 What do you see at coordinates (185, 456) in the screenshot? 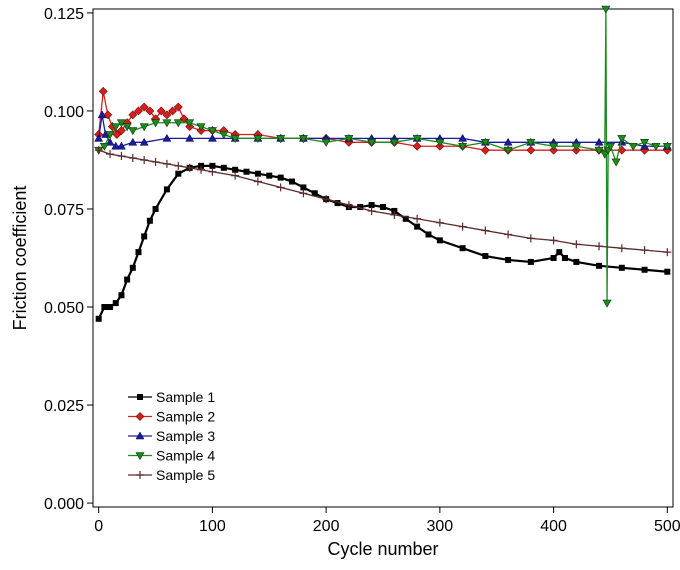
I see `legend-label: Sample 4` at bounding box center [185, 456].